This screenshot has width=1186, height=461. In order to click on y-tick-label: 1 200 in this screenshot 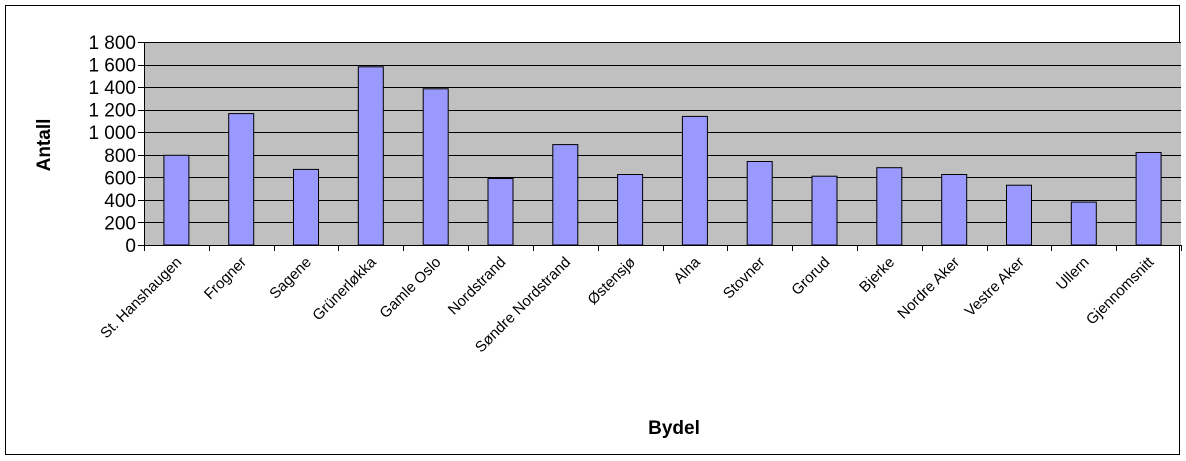, I will do `click(112, 111)`.